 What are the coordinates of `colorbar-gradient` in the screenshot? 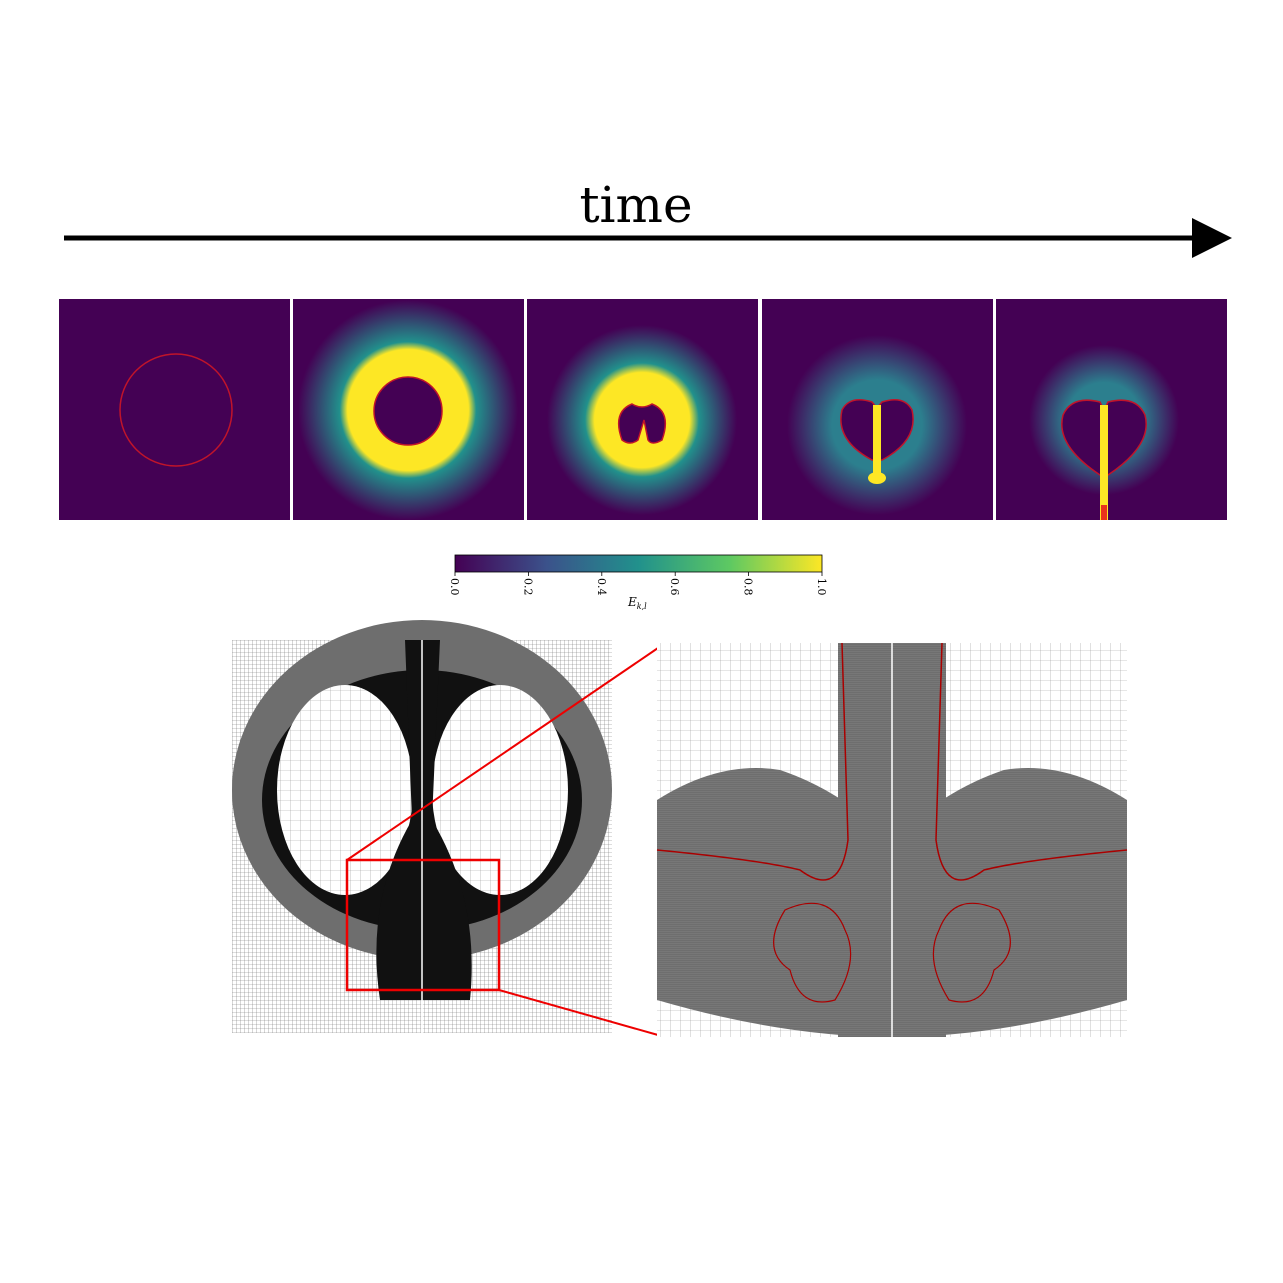 It's located at (638, 563).